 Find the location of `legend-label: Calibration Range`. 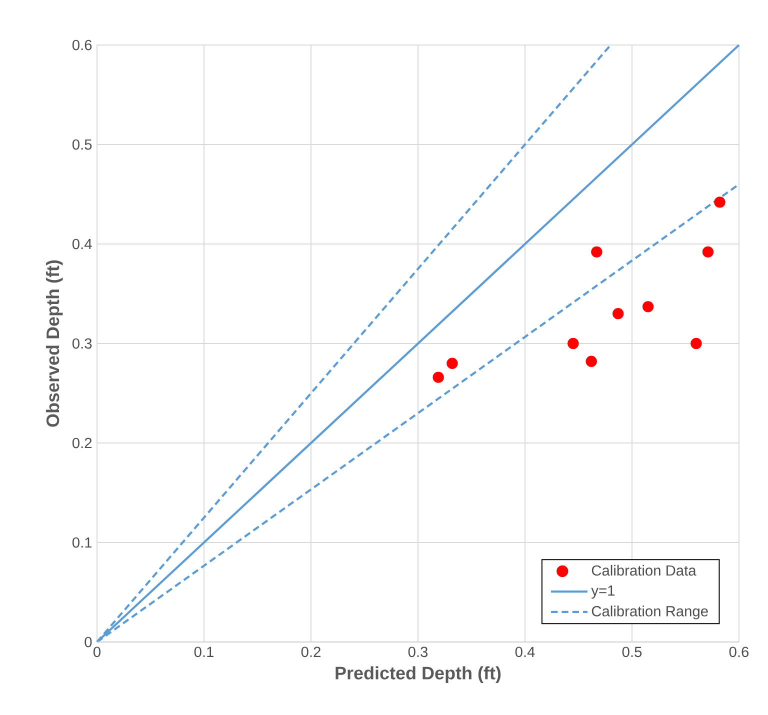

legend-label: Calibration Range is located at coordinates (650, 613).